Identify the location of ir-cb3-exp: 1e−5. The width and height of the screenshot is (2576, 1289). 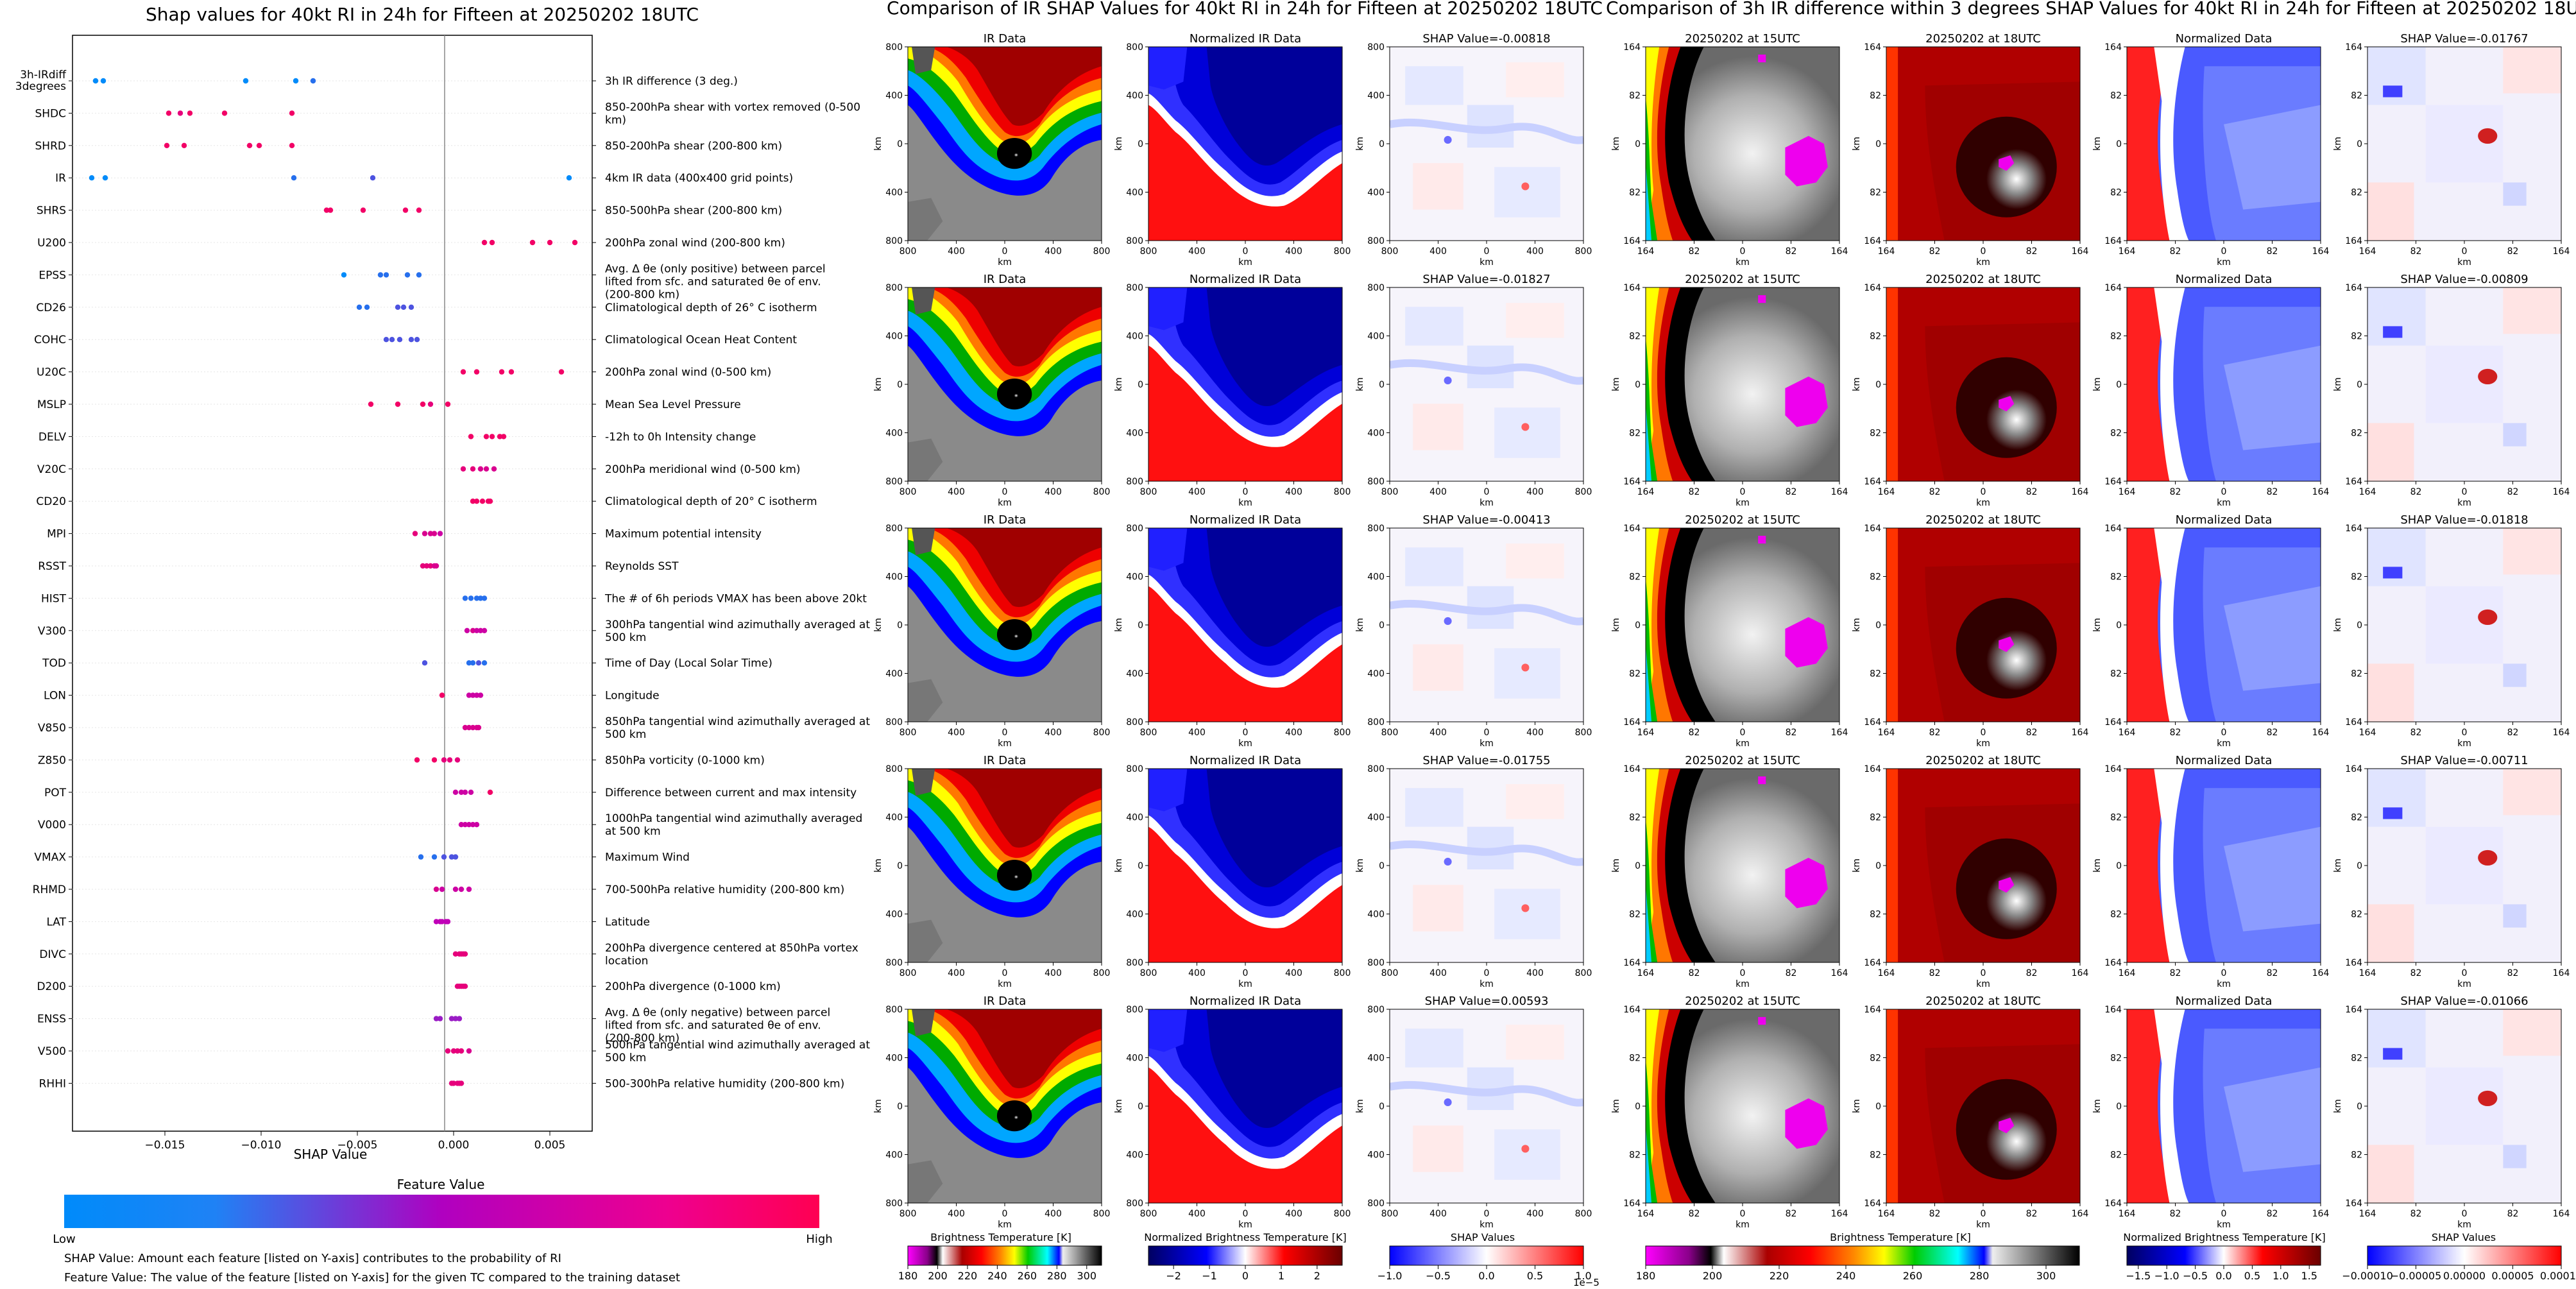
(1586, 1282).